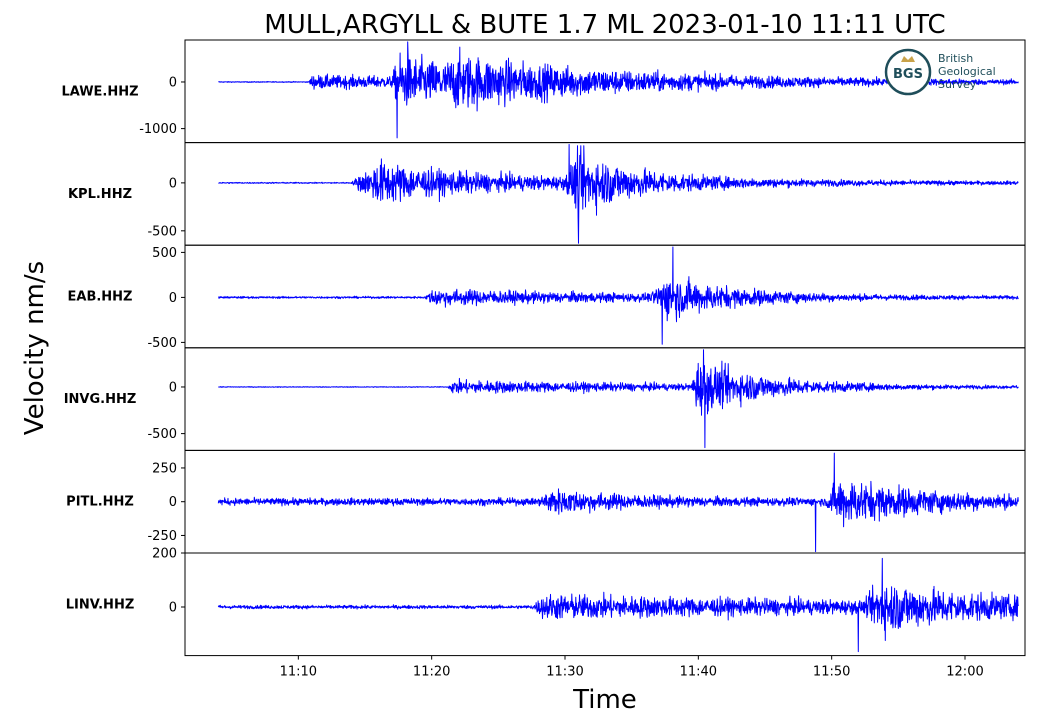 The height and width of the screenshot is (723, 1046). What do you see at coordinates (164, 253) in the screenshot?
I see `y-tick-label: 500` at bounding box center [164, 253].